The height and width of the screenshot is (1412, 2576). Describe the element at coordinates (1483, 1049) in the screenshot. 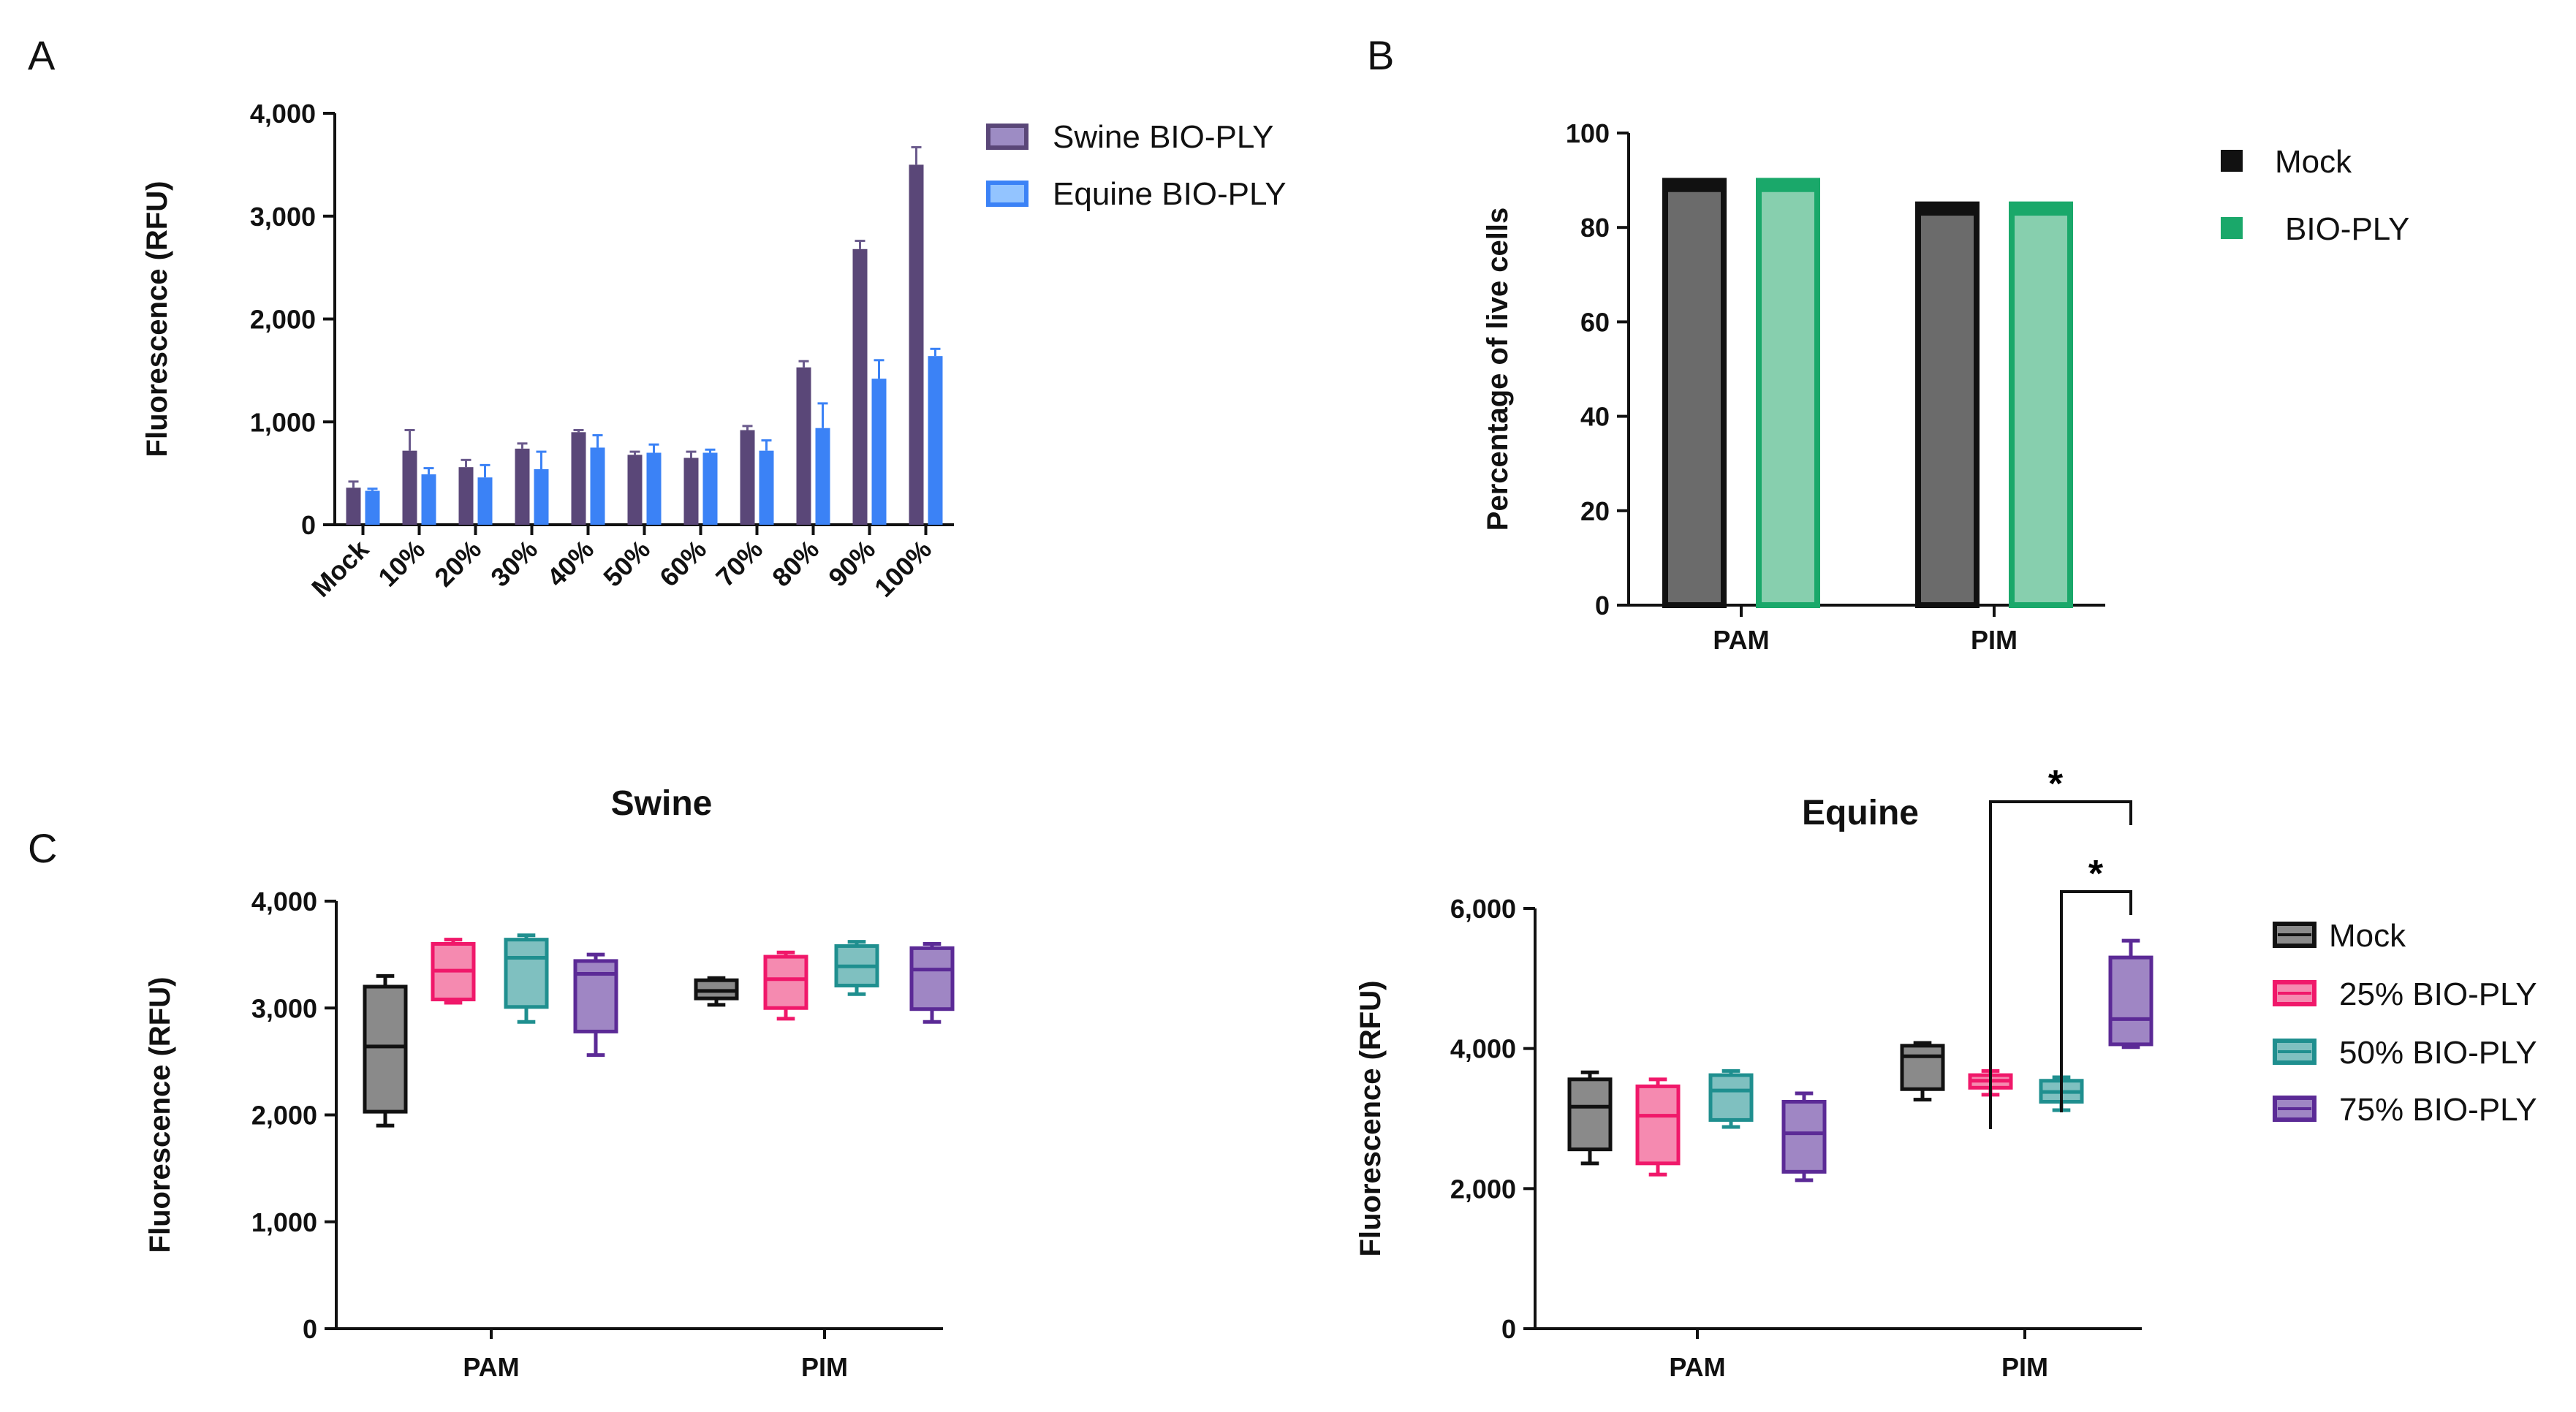

I see `c-equine-y-tick-label: 4,000` at that location.